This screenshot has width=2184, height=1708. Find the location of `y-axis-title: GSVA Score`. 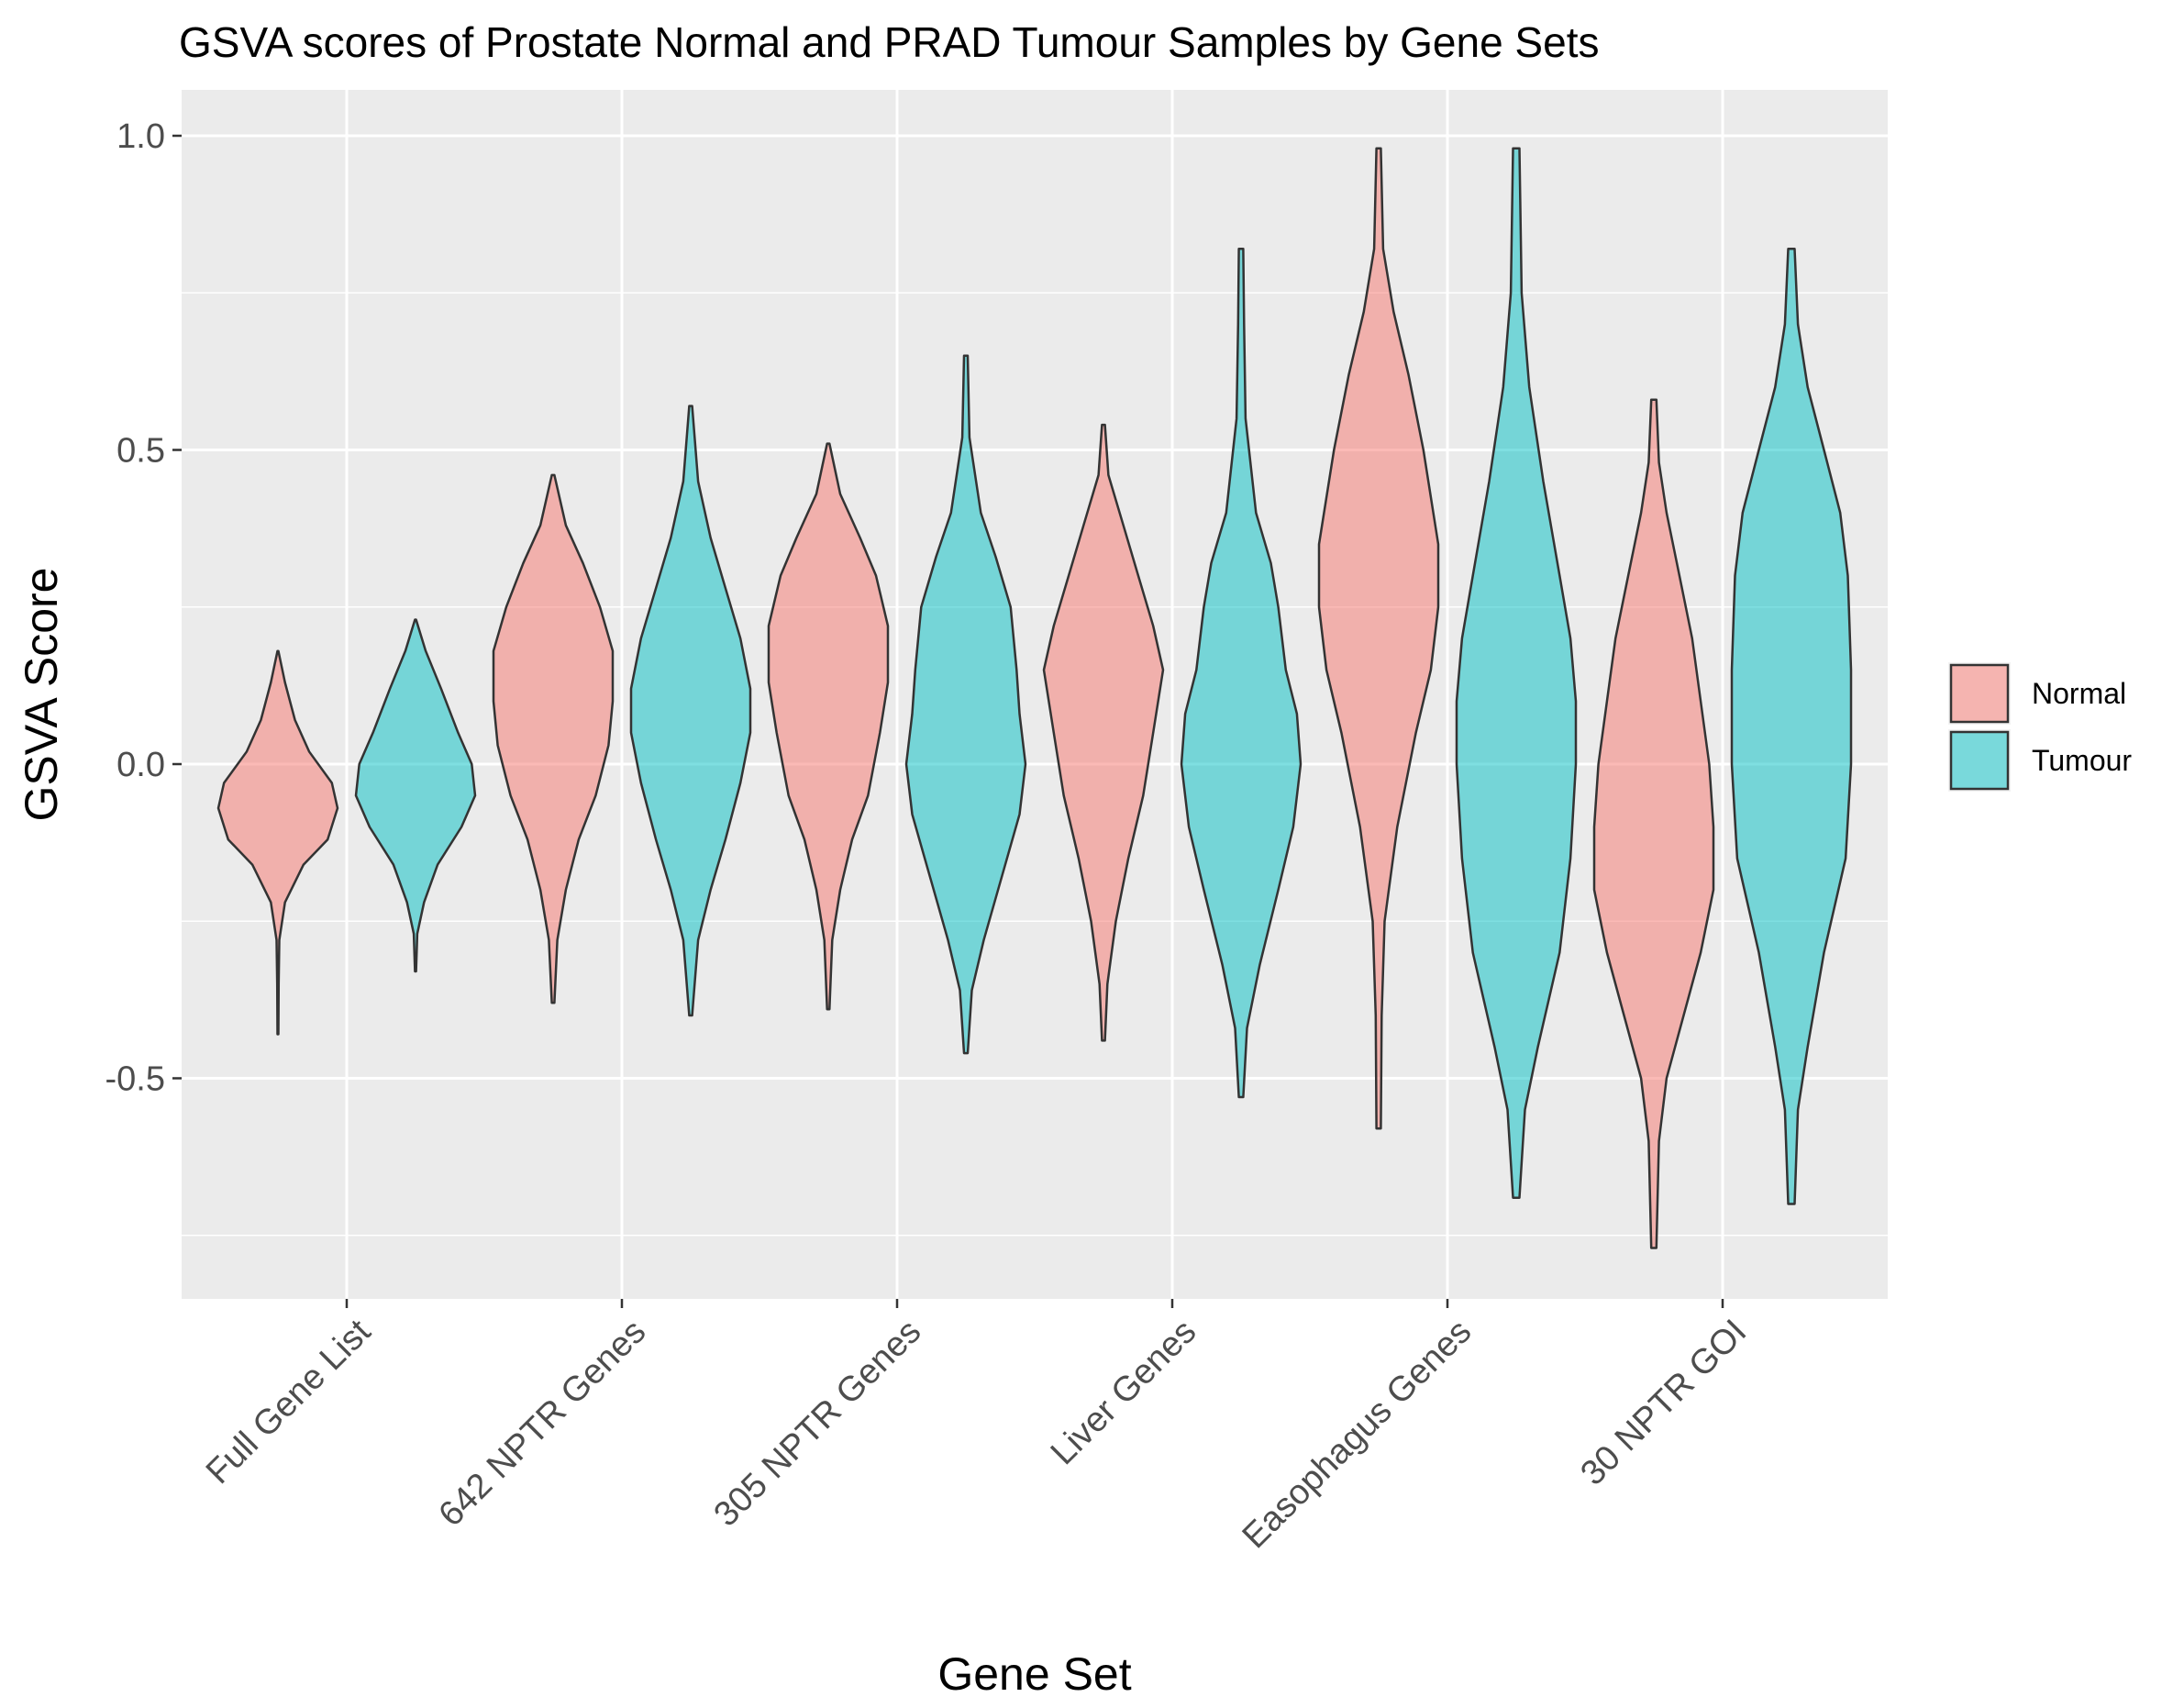

y-axis-title: GSVA Score is located at coordinates (41, 695).